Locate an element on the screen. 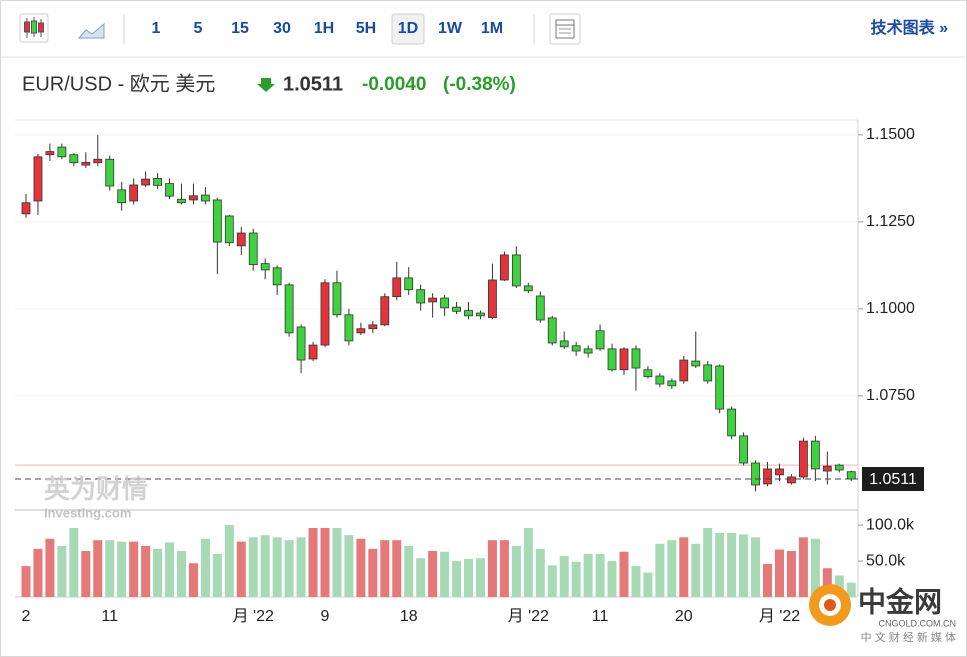  interval-button: 15 is located at coordinates (240, 28).